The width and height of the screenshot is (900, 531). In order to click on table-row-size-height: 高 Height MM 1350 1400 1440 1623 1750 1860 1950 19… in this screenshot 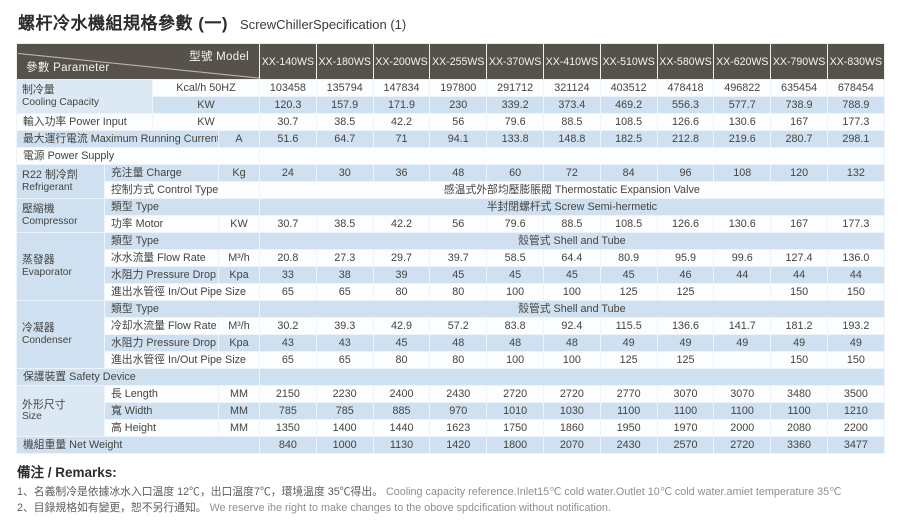, I will do `click(451, 428)`.